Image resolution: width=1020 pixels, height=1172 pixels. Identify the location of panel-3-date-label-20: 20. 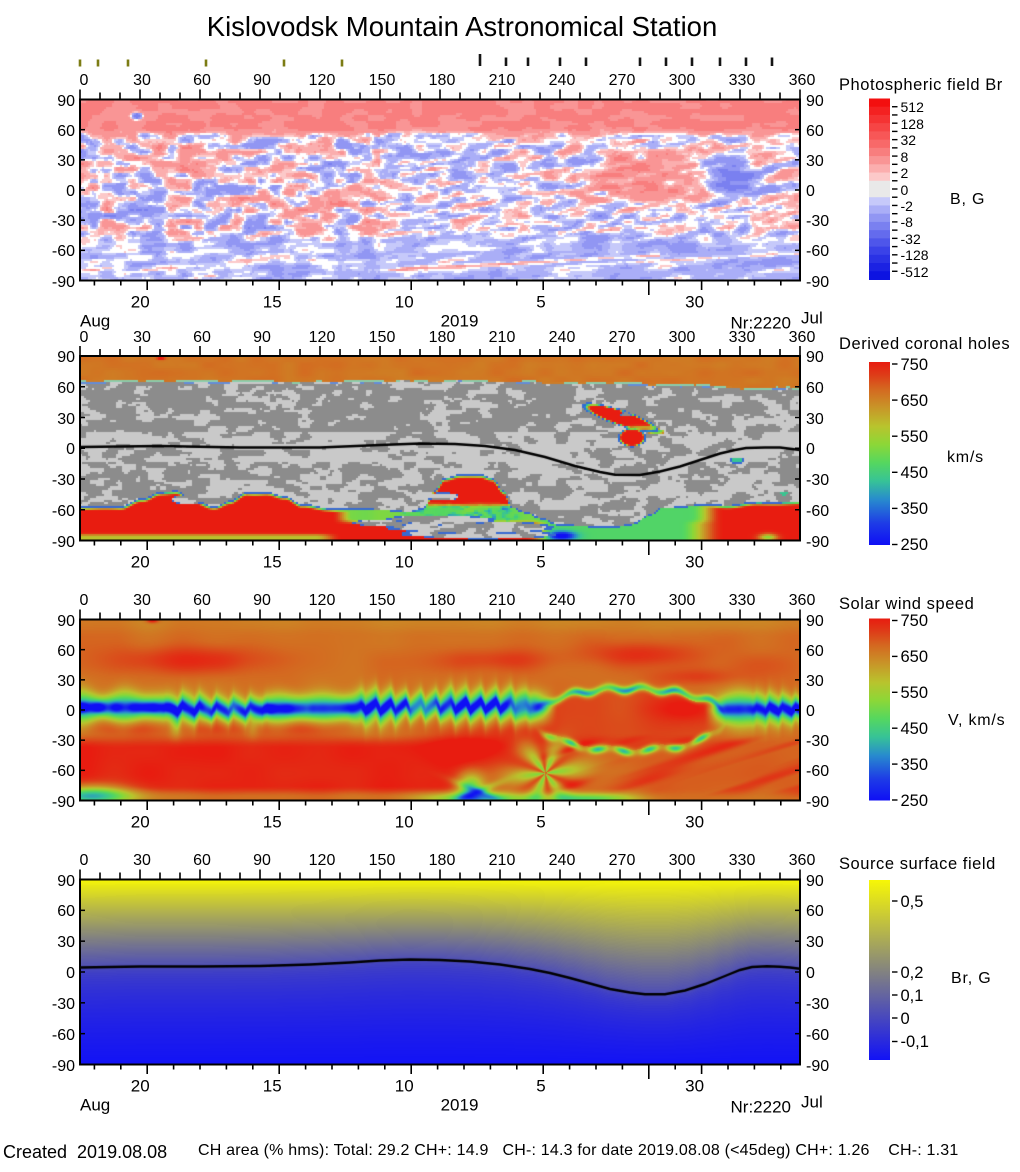
(140, 822).